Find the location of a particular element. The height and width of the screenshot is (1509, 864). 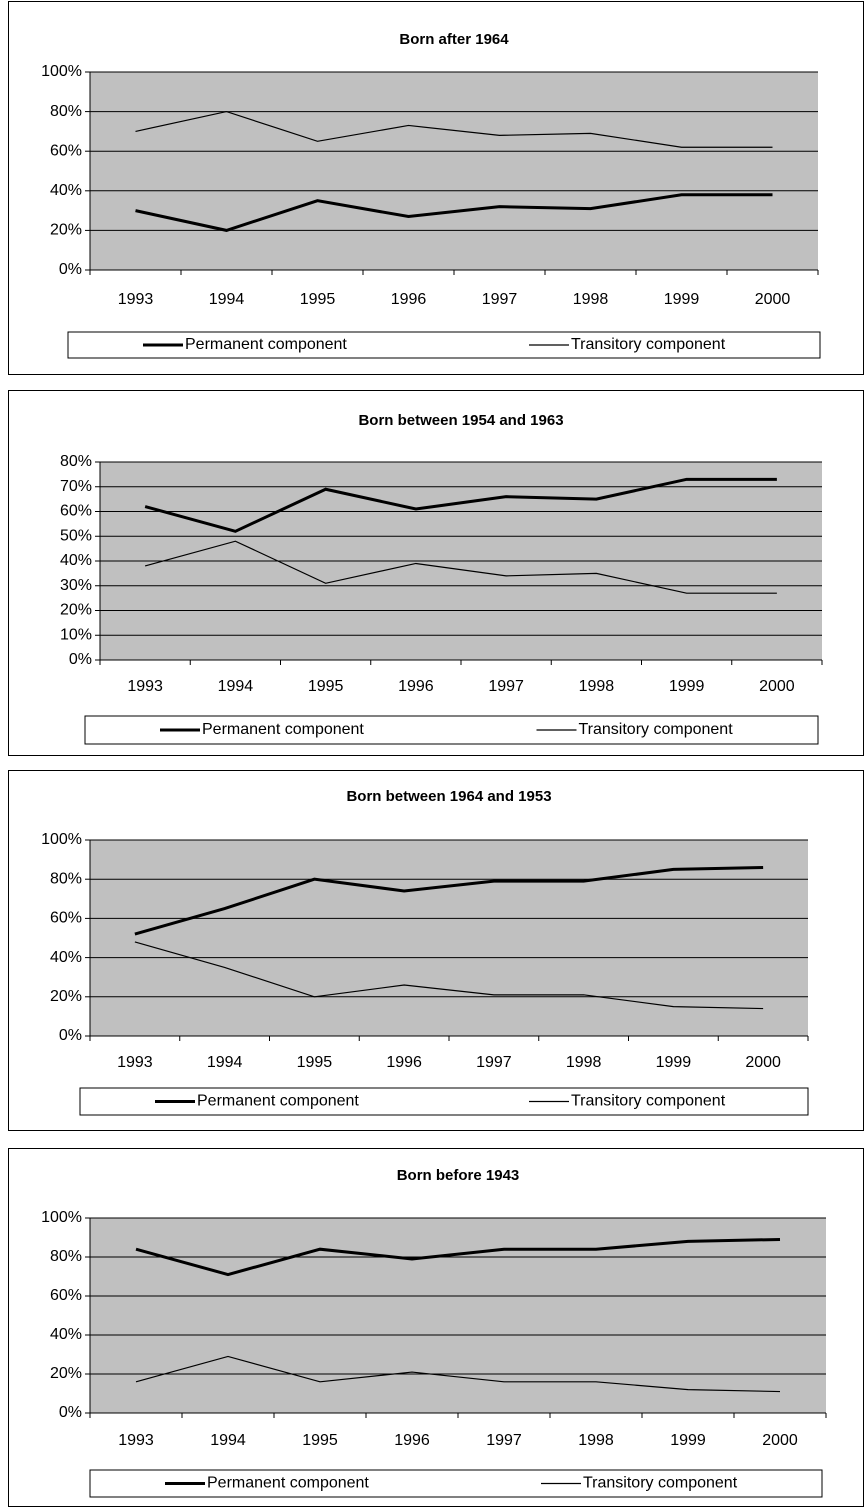

y-tick-label: 30% is located at coordinates (76, 585).